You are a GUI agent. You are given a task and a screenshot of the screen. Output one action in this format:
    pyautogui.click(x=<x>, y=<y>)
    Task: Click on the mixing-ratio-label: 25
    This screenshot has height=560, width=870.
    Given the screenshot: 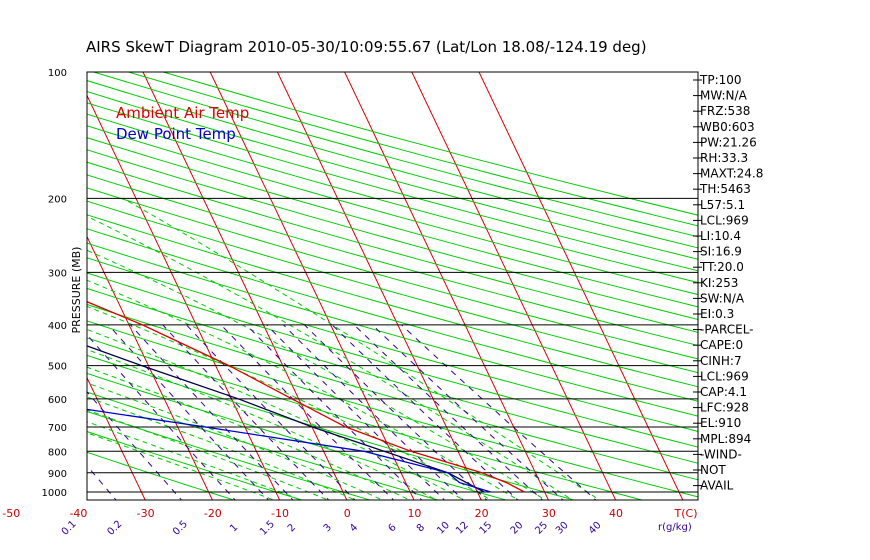 What is the action you would take?
    pyautogui.click(x=541, y=528)
    